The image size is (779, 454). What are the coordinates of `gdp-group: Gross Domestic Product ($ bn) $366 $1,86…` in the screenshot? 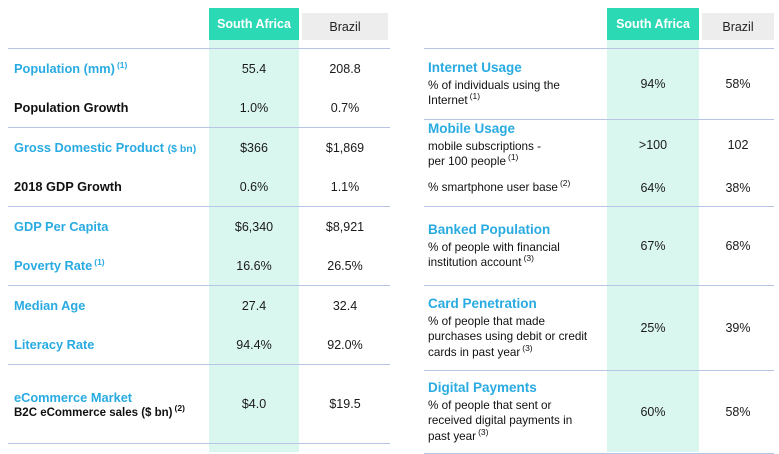 It's located at (199, 166).